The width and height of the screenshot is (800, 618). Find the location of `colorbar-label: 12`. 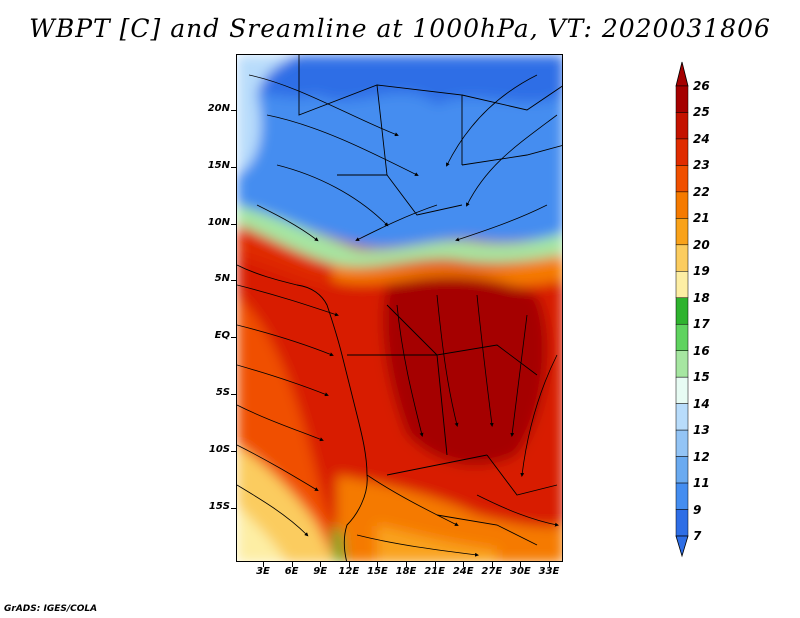

colorbar-label: 12 is located at coordinates (701, 456).